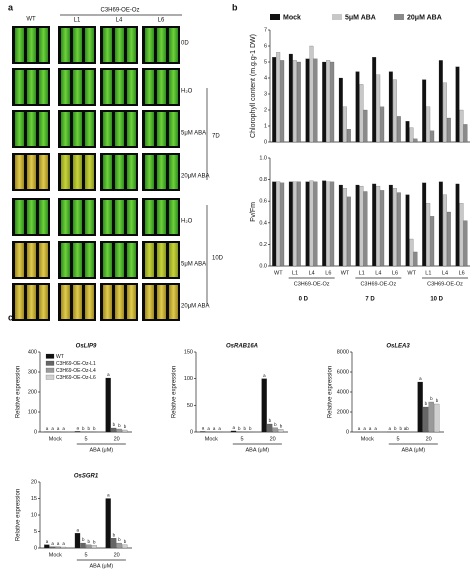 This screenshot has height=580, width=474. What do you see at coordinates (235, 7) in the screenshot?
I see `panel-label: b` at bounding box center [235, 7].